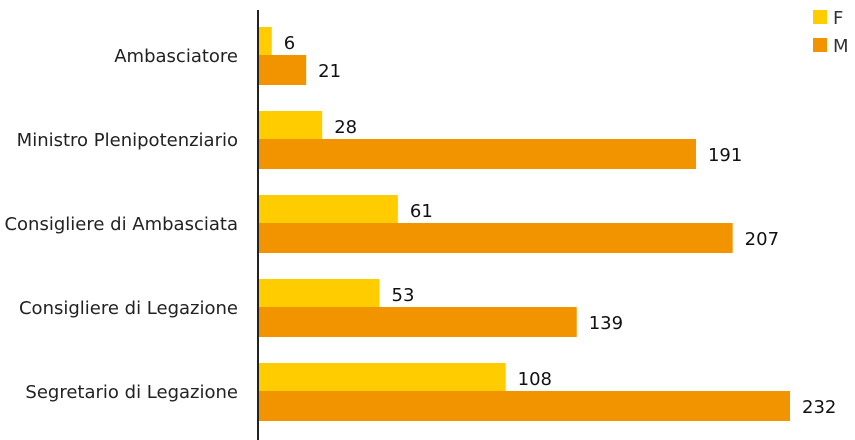 This screenshot has height=440, width=855. What do you see at coordinates (127, 140) in the screenshot?
I see `category-label-ministro-plenipotenziario: Ministro Plenipotenziario` at bounding box center [127, 140].